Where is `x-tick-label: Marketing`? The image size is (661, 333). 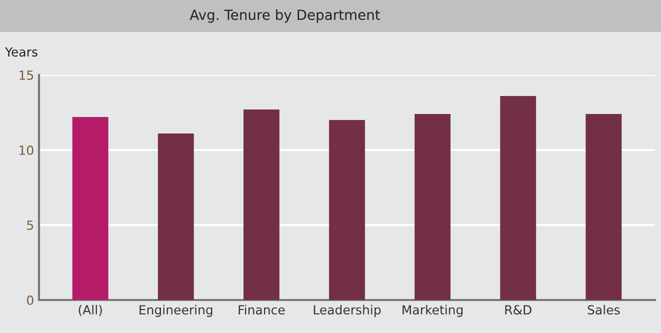 x-tick-label: Marketing is located at coordinates (432, 310).